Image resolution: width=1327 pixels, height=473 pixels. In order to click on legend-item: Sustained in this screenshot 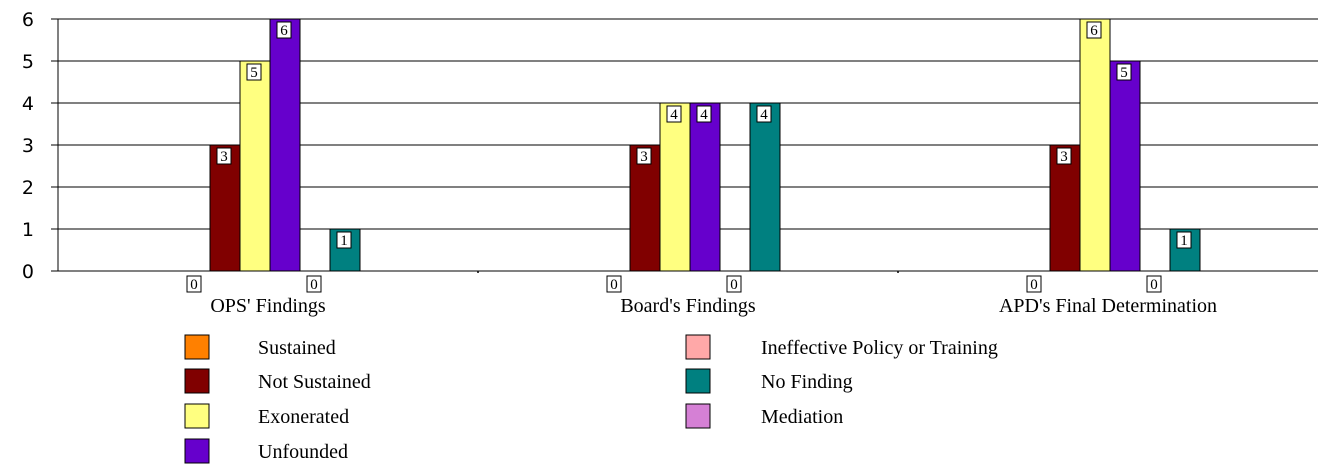, I will do `click(260, 347)`.